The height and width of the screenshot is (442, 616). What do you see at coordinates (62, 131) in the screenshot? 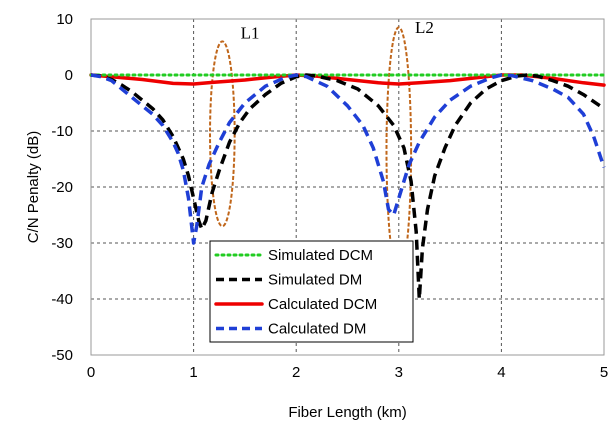
I see `y-tick-label: -10` at bounding box center [62, 131].